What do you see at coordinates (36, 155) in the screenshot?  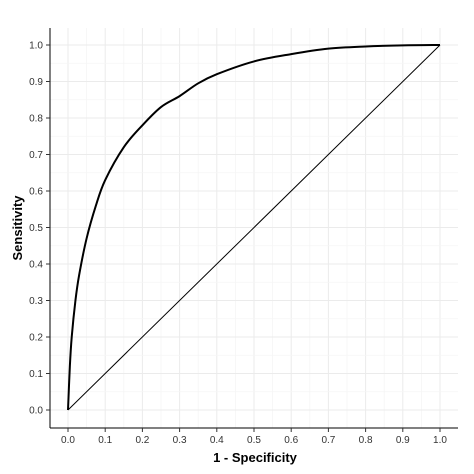 I see `y-tick-label: 0.7` at bounding box center [36, 155].